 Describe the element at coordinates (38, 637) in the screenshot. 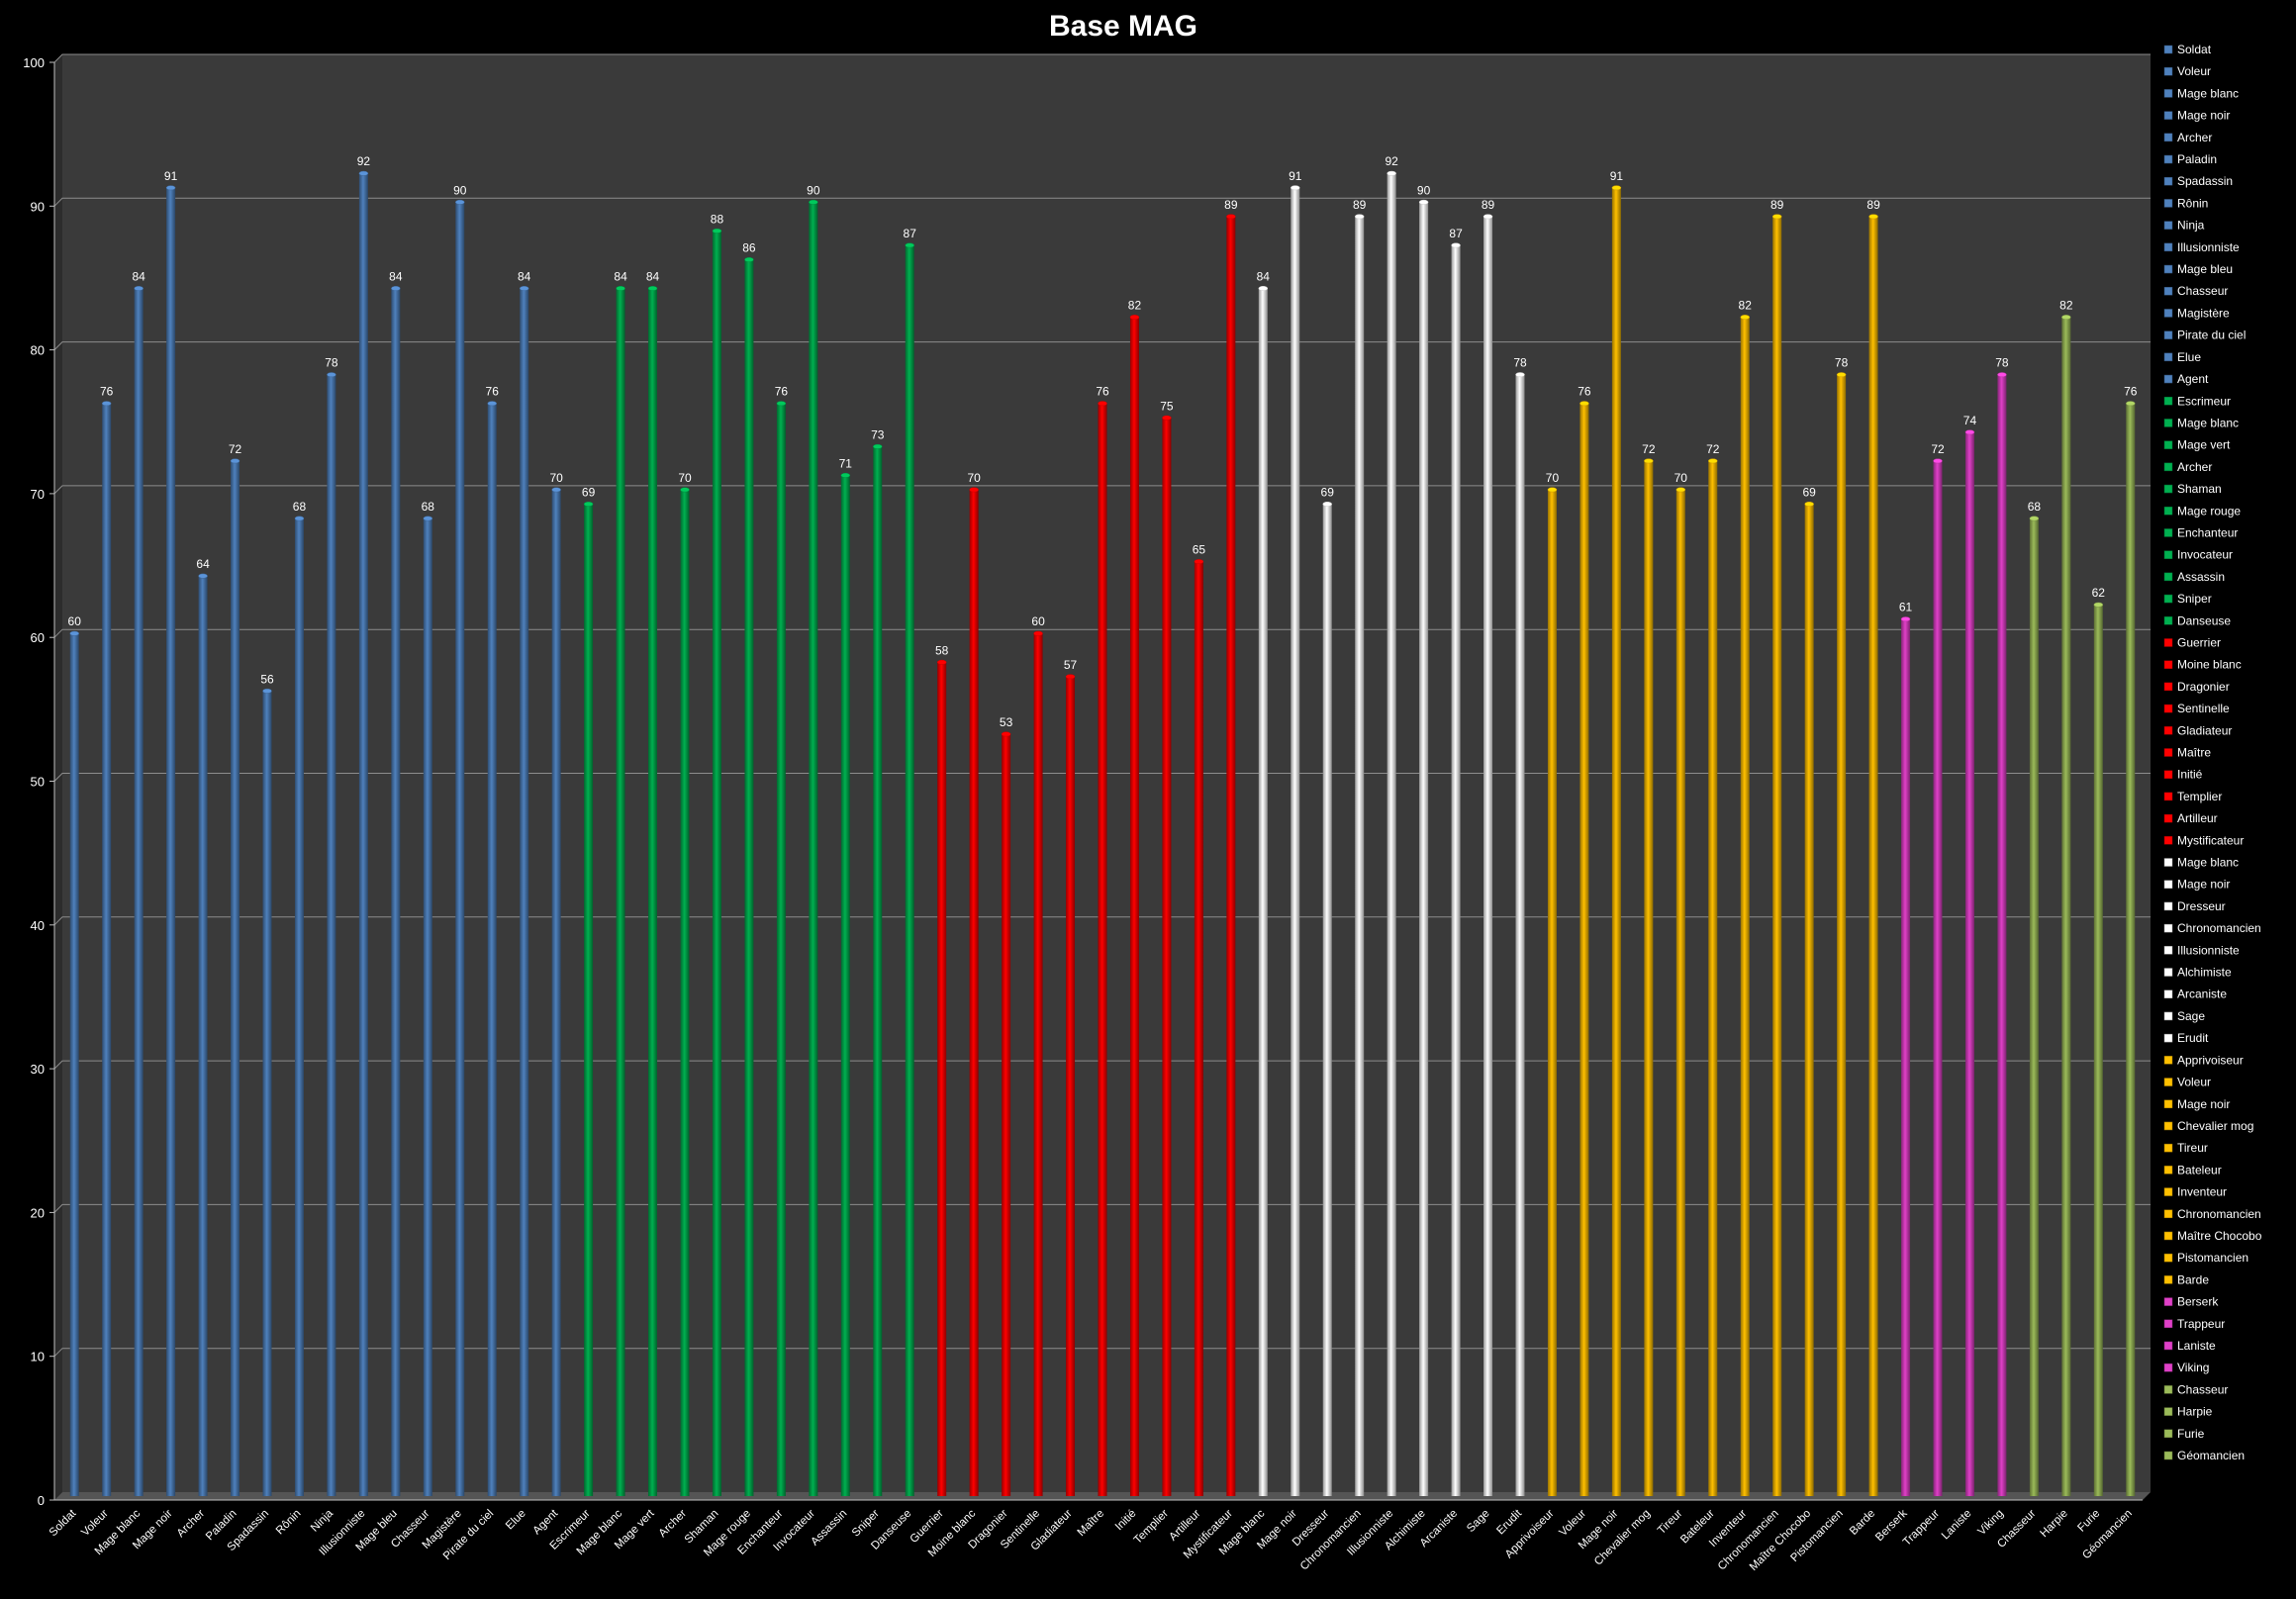

I see `y-tick-label: 60` at that location.